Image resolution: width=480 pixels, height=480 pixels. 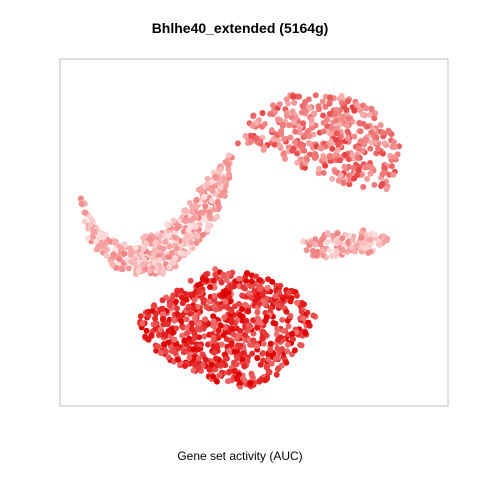 What do you see at coordinates (240, 28) in the screenshot?
I see `chart-title: Bhlhe40_extended (5164g)` at bounding box center [240, 28].